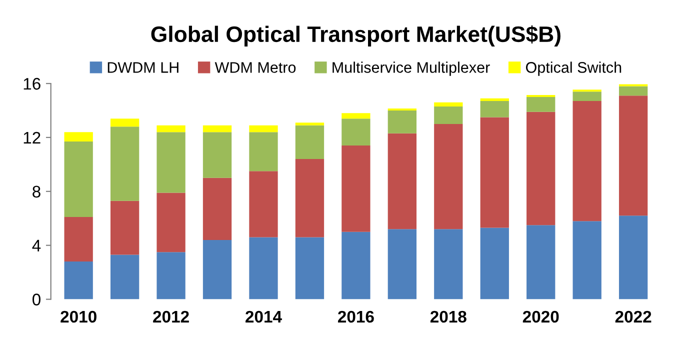  What do you see at coordinates (36, 246) in the screenshot?
I see `y-tick-label: 4` at bounding box center [36, 246].